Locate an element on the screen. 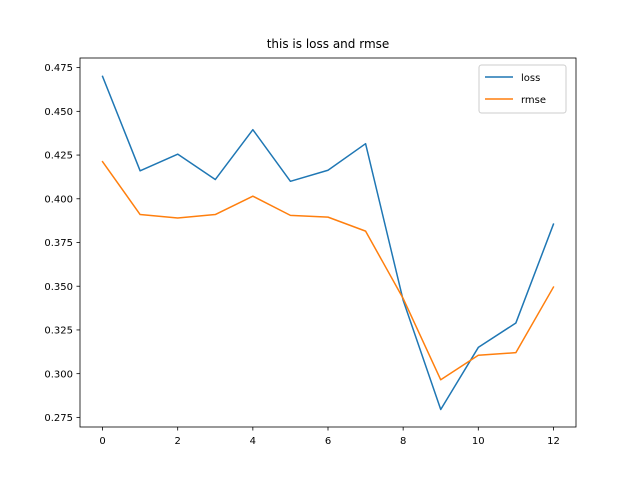 This screenshot has width=640, height=480. legend: loss rmse is located at coordinates (522, 89).